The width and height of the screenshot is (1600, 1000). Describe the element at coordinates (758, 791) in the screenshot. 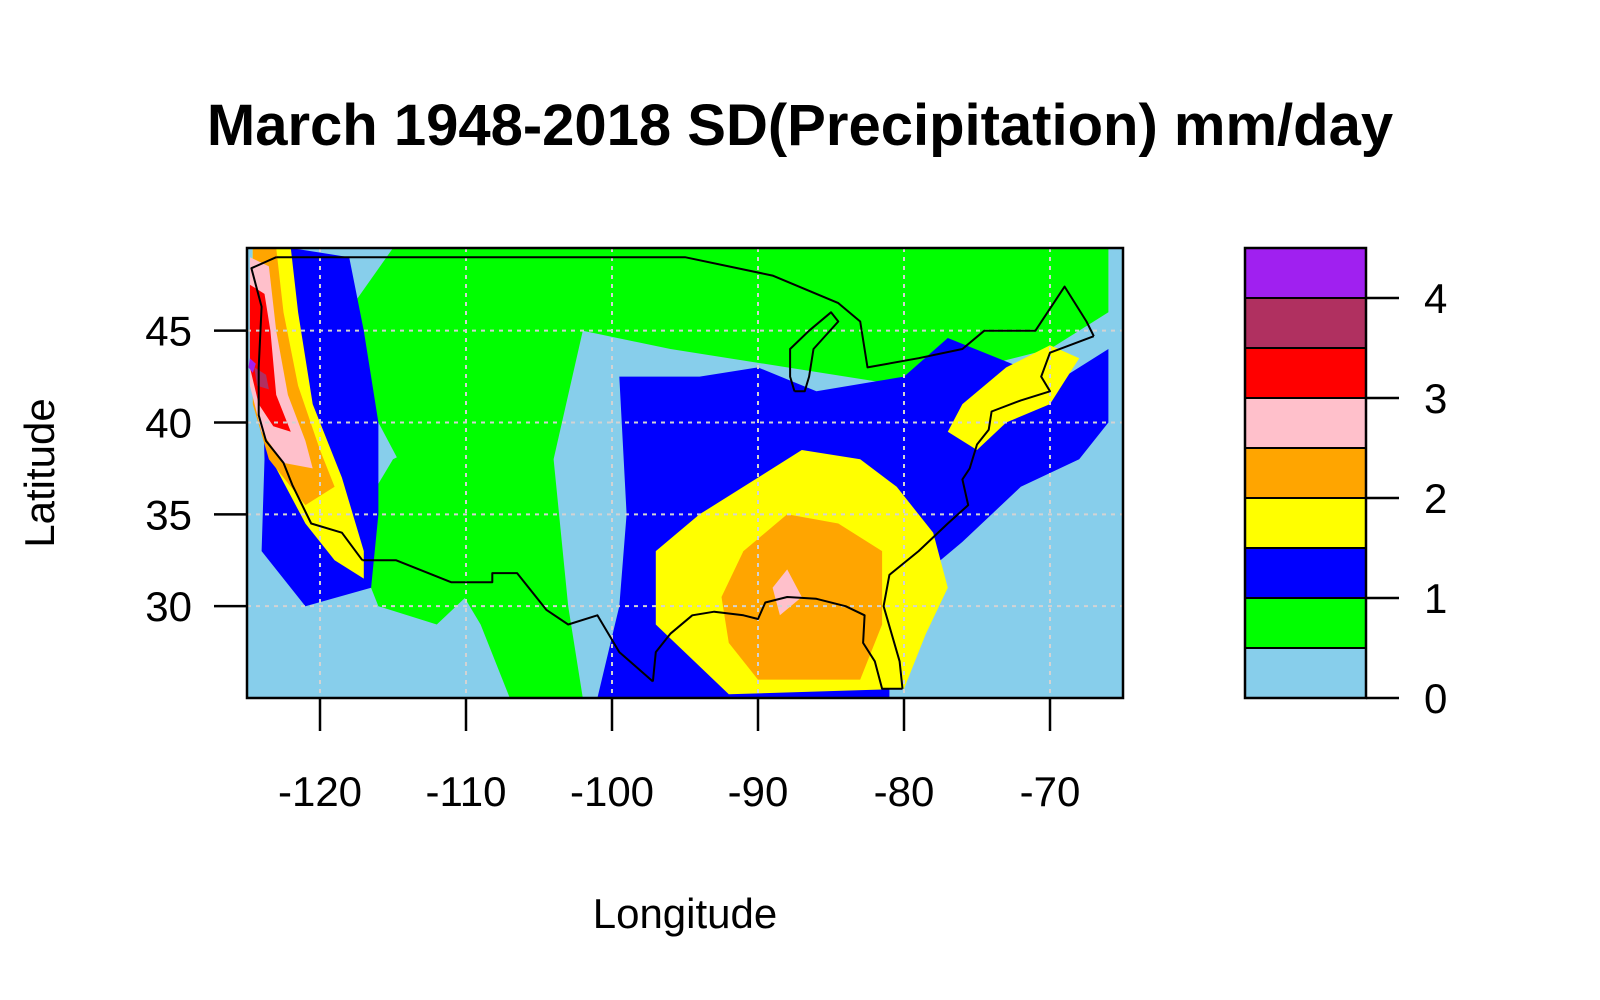

I see `x-tick-label: -90` at that location.